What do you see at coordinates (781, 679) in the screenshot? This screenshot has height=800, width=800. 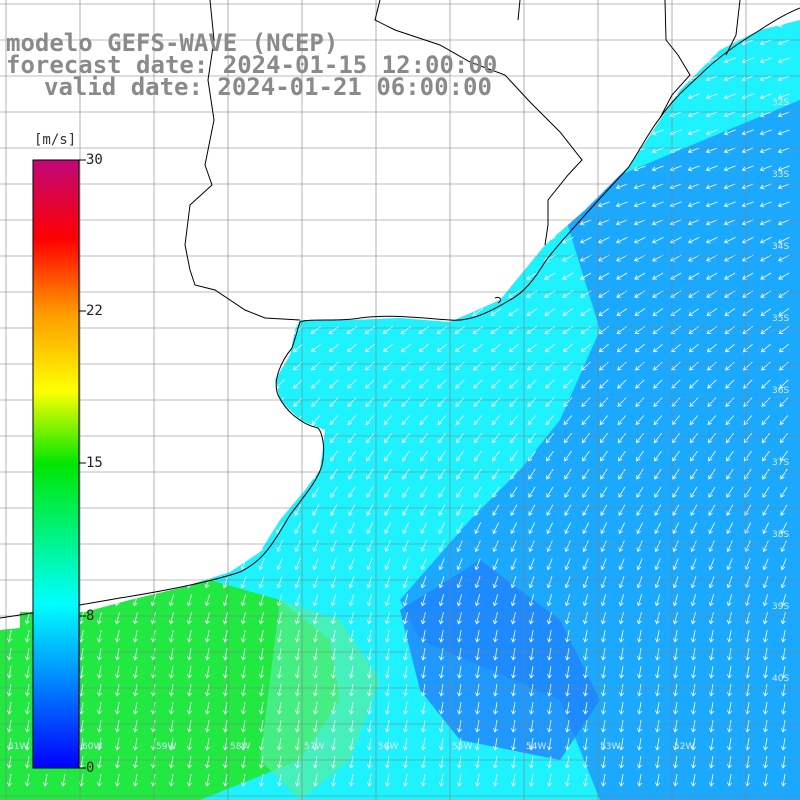 I see `lat-label: 40S` at bounding box center [781, 679].